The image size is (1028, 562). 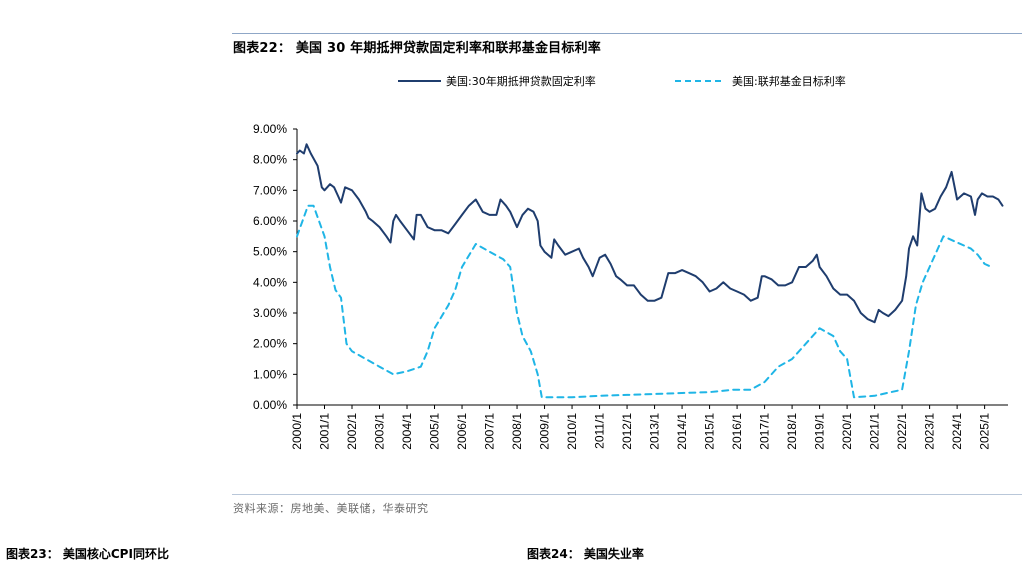 What do you see at coordinates (417, 48) in the screenshot?
I see `figure-title: 图表22： 美国 30 年期抵押贷款固定利率和联邦基金目标利率` at bounding box center [417, 48].